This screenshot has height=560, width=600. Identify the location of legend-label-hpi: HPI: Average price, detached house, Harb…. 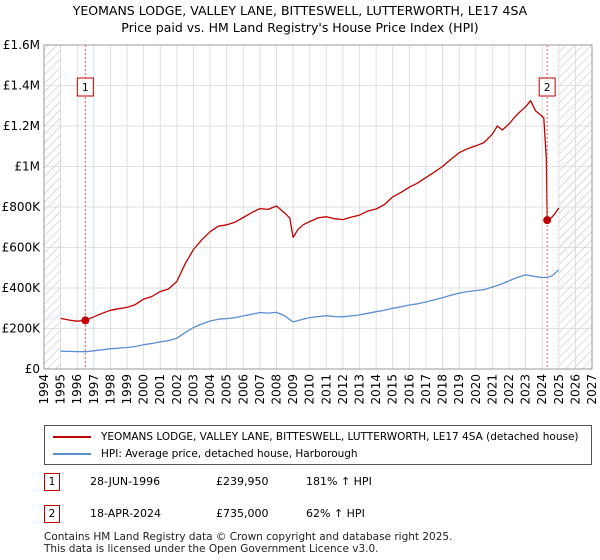
(229, 454).